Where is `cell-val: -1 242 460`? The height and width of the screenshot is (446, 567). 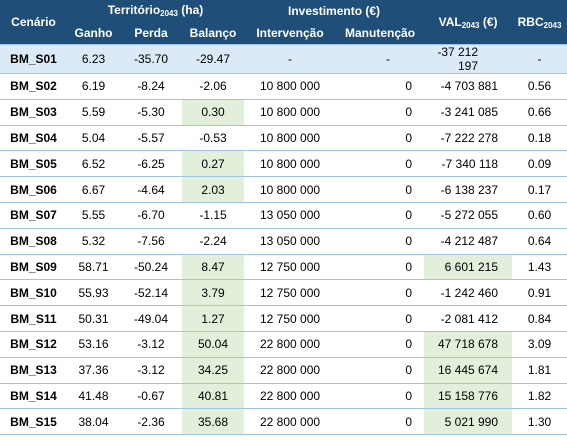
cell-val: -1 242 460 is located at coordinates (468, 293).